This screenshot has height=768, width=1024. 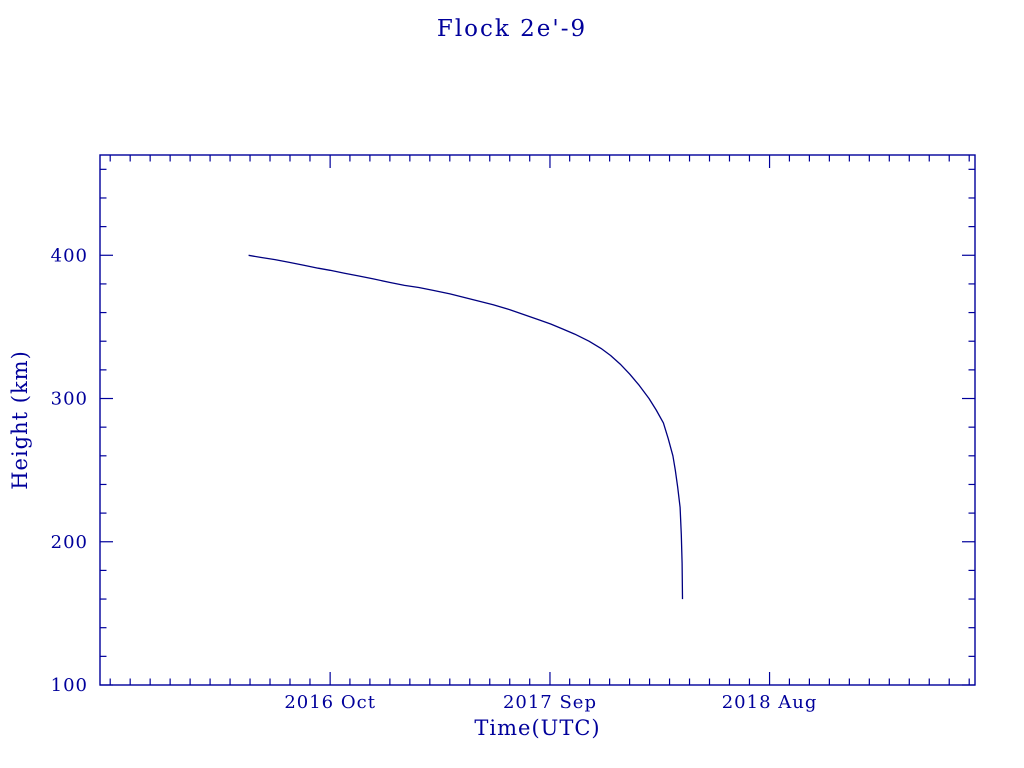 What do you see at coordinates (770, 702) in the screenshot?
I see `x-tick-label: 2018 Aug` at bounding box center [770, 702].